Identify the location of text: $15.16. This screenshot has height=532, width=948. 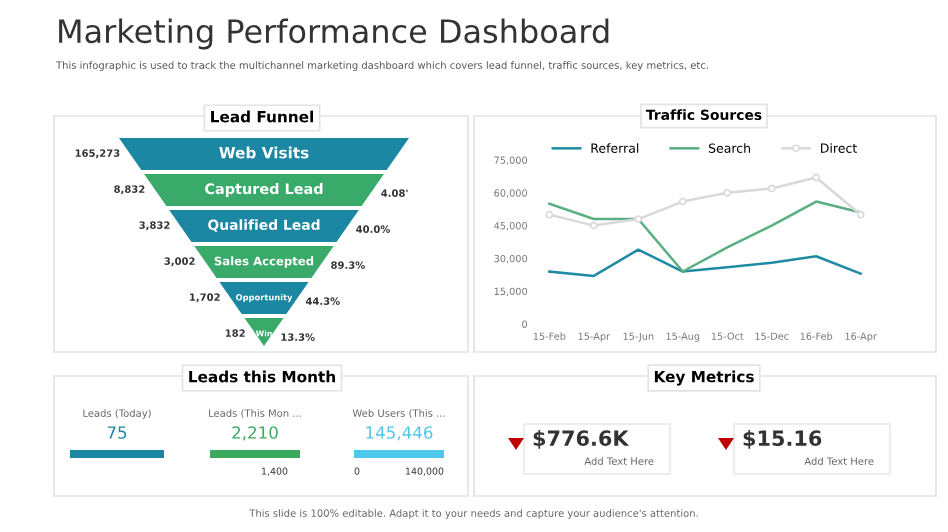
(782, 439).